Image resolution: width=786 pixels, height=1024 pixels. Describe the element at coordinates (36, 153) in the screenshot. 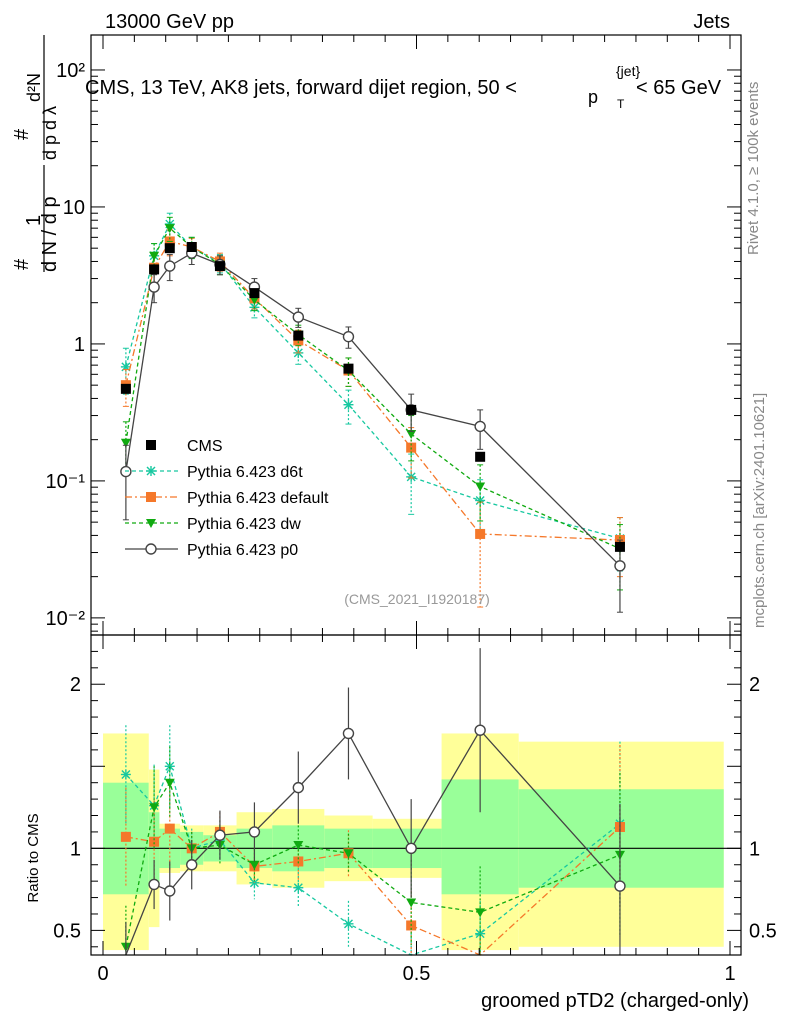

I see `main-y-axis-label: # 1 d N / d p # d²N d p d λ` at that location.